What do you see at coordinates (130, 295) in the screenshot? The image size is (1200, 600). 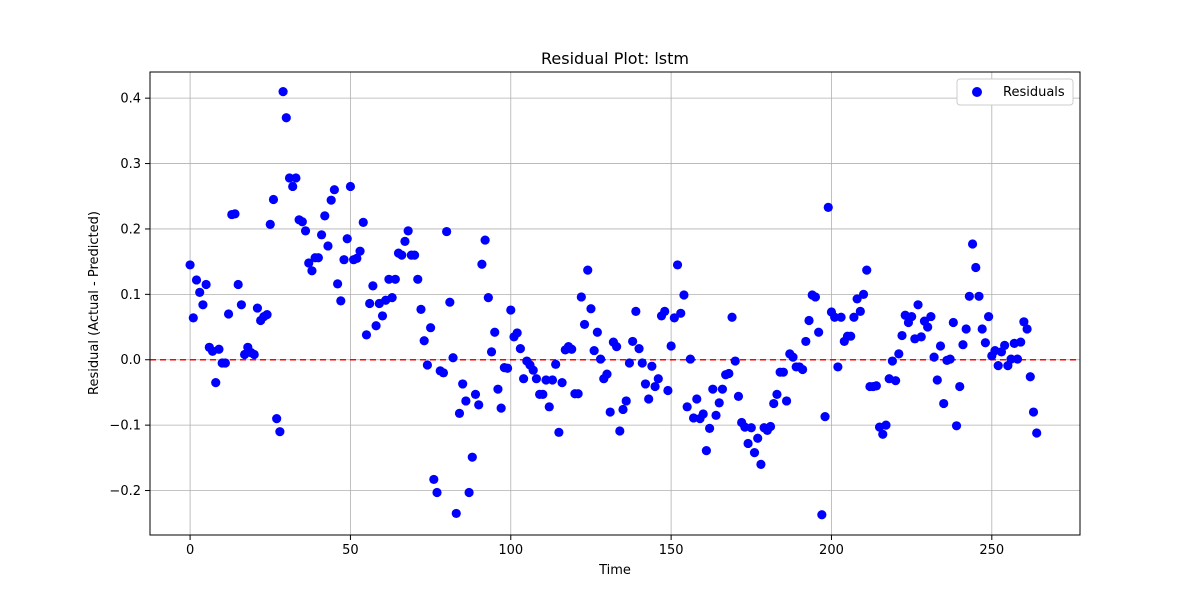 I see `y-tick-label: 0.1` at bounding box center [130, 295].